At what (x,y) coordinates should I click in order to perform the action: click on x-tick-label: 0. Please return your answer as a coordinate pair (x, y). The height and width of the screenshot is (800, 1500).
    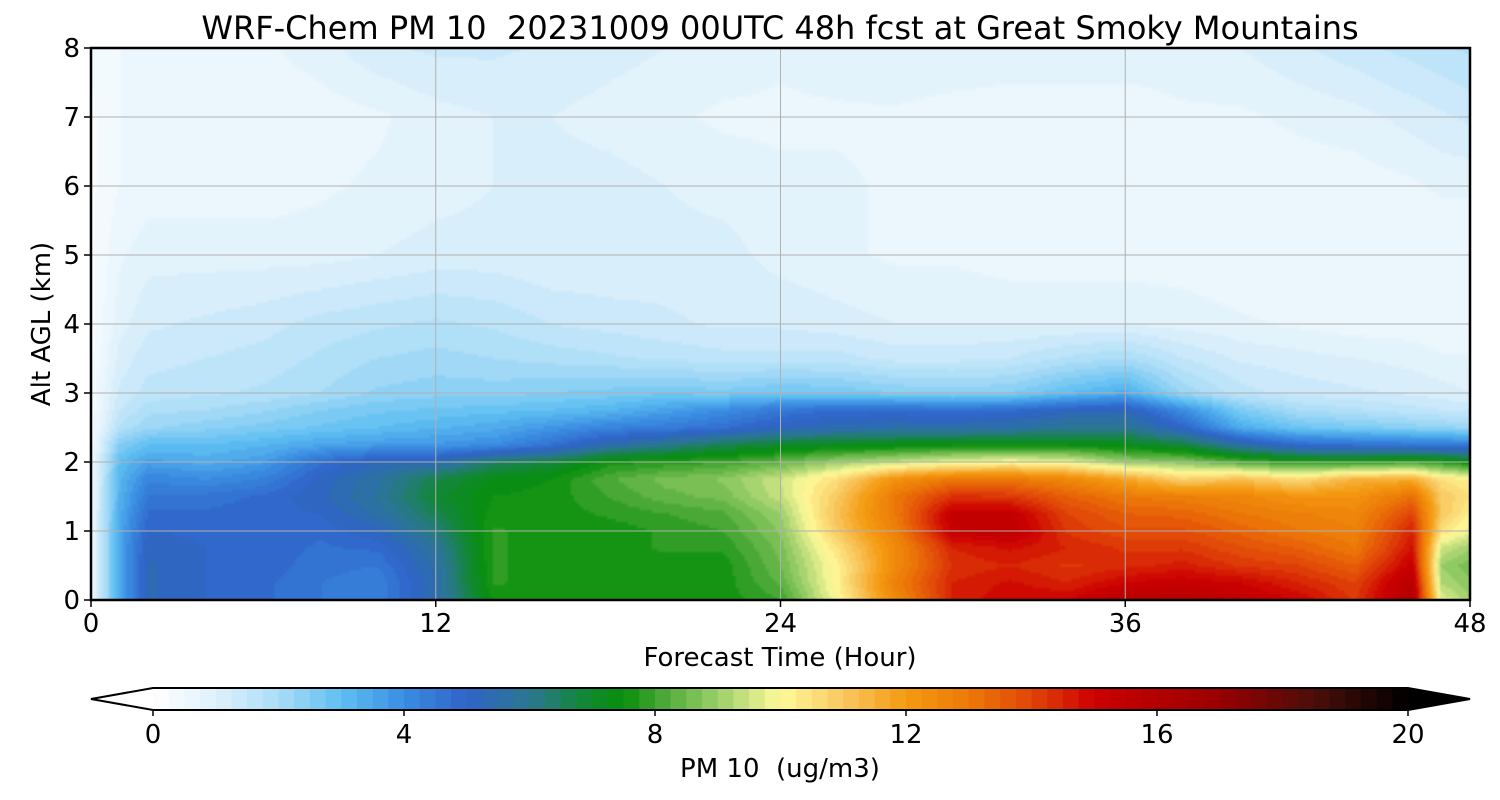
    Looking at the image, I should click on (91, 624).